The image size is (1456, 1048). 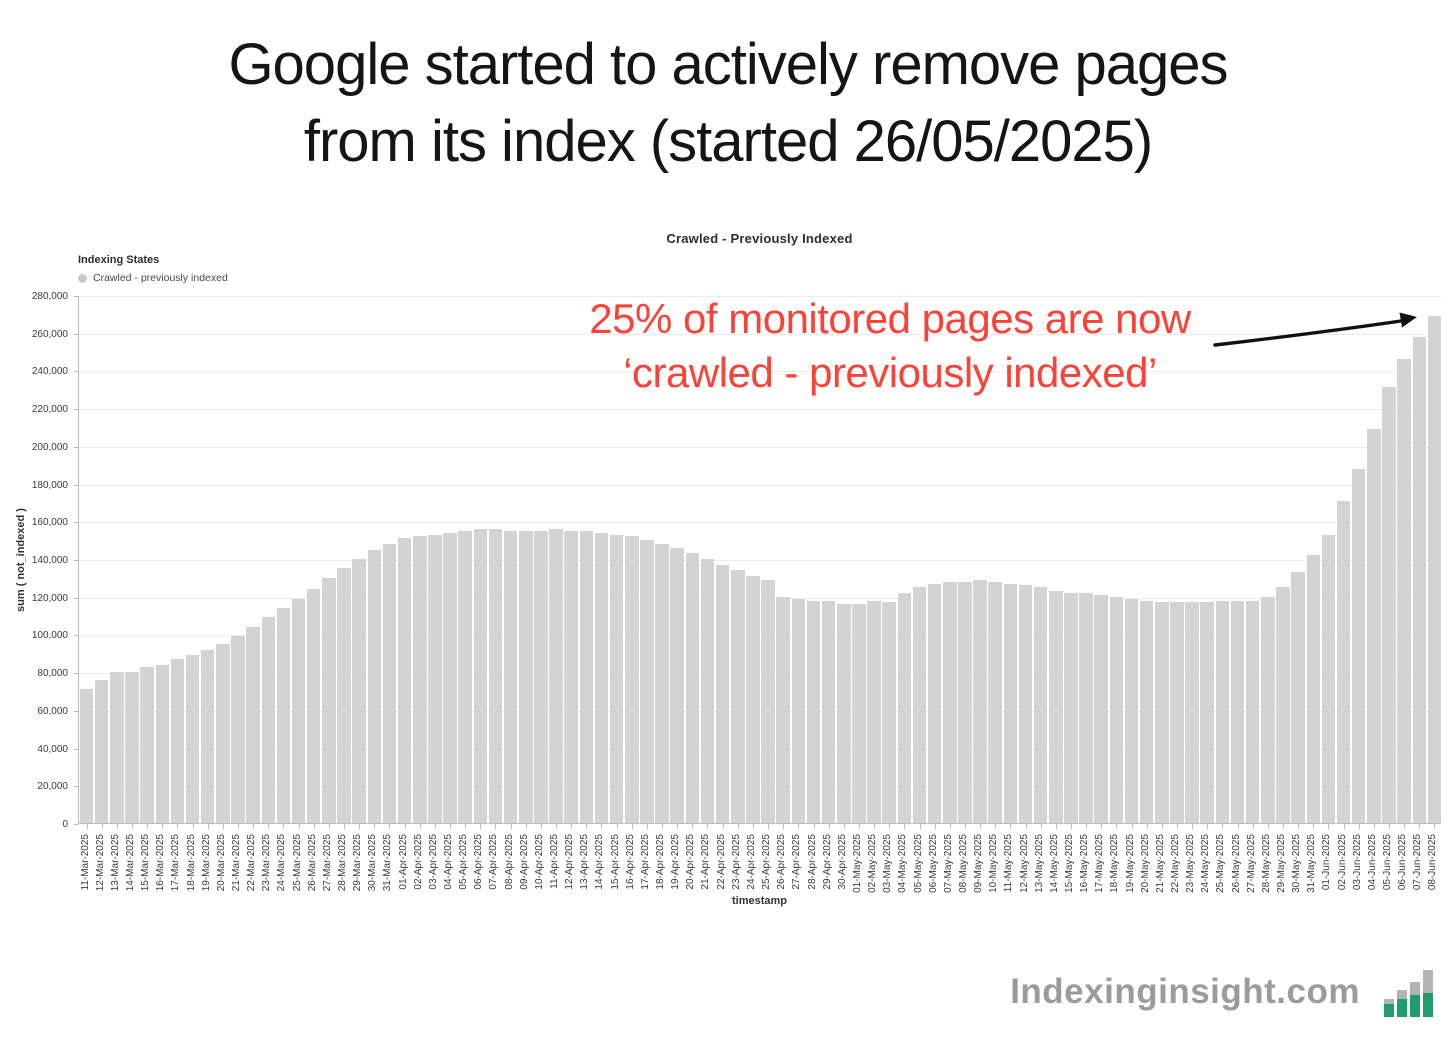 What do you see at coordinates (1327, 862) in the screenshot?
I see `x-tick-label: 01-Jun-2025` at bounding box center [1327, 862].